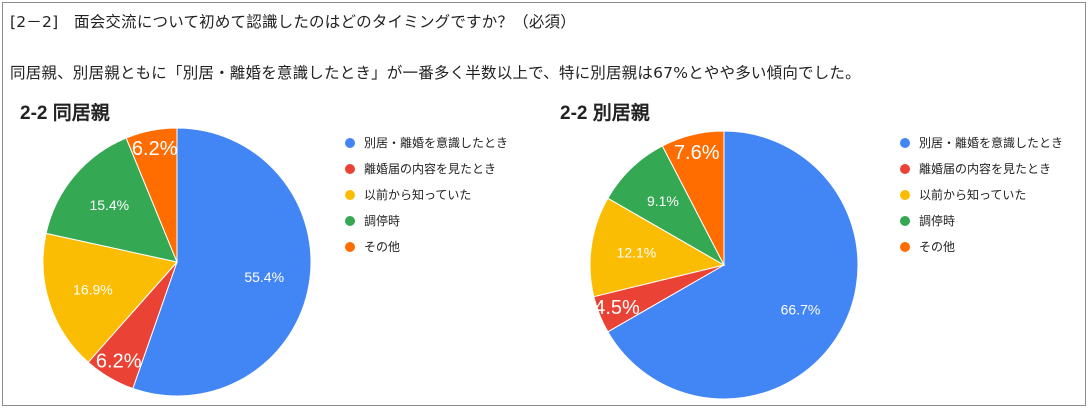 The image size is (1091, 412). What do you see at coordinates (93, 289) in the screenshot?
I see `slice-percentage-label: 16.9%` at bounding box center [93, 289].